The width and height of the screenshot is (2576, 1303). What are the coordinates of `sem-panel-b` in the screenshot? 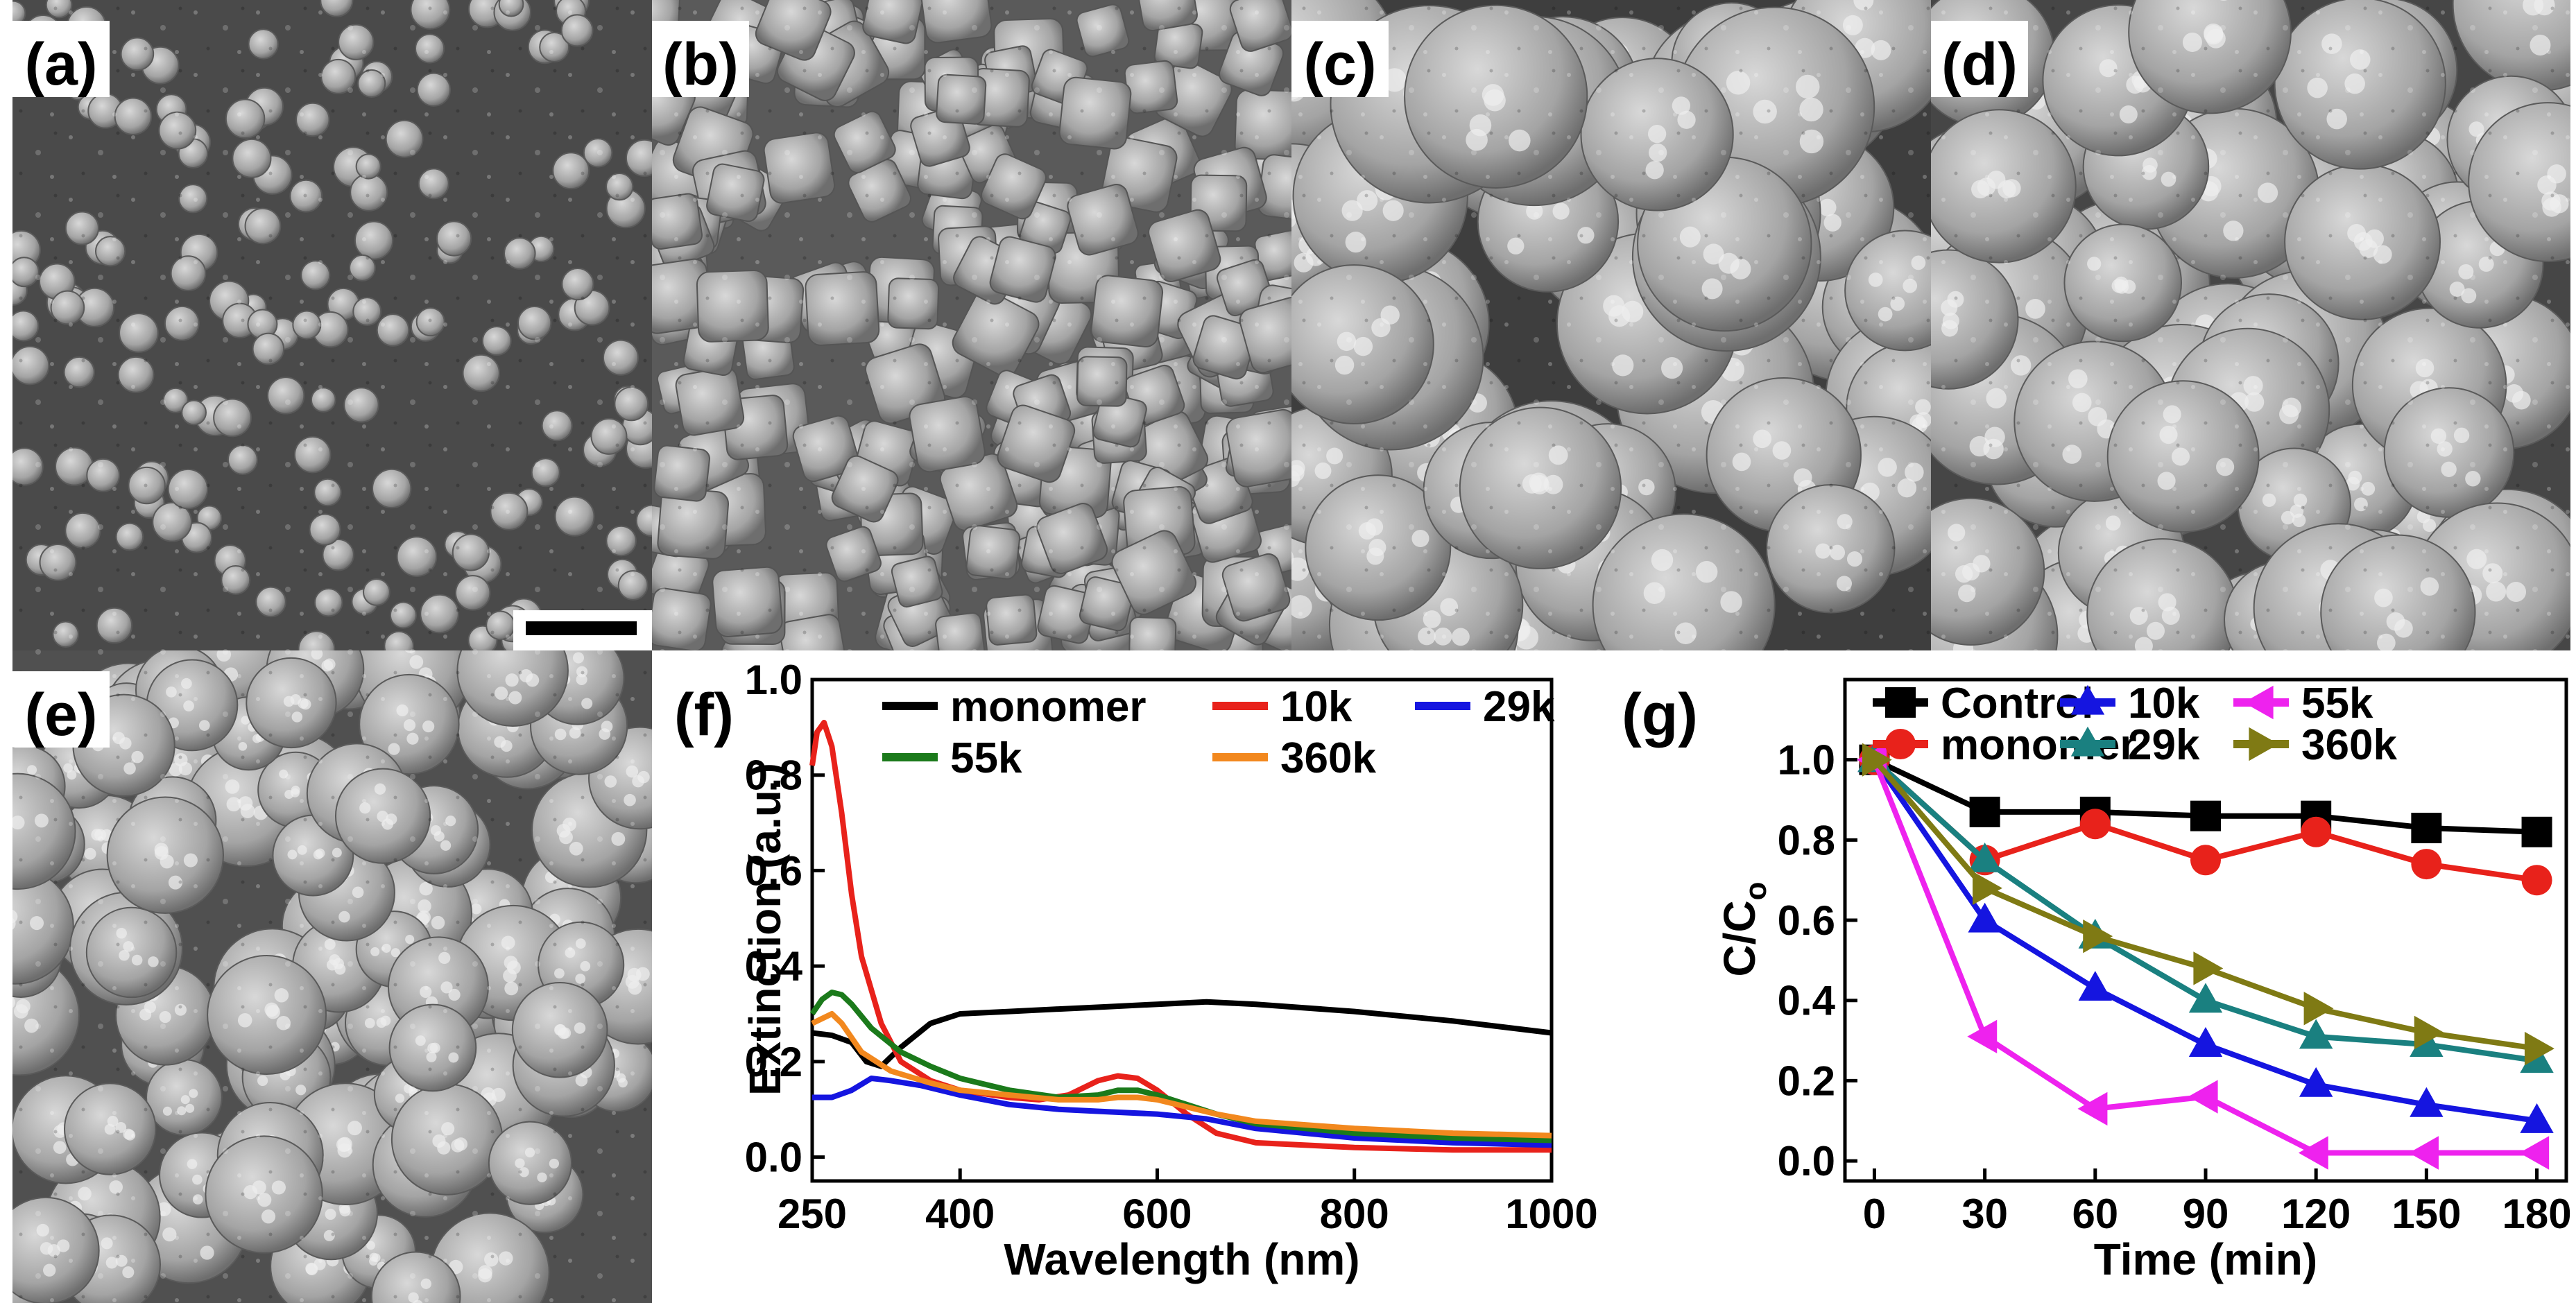 It's located at (971, 325).